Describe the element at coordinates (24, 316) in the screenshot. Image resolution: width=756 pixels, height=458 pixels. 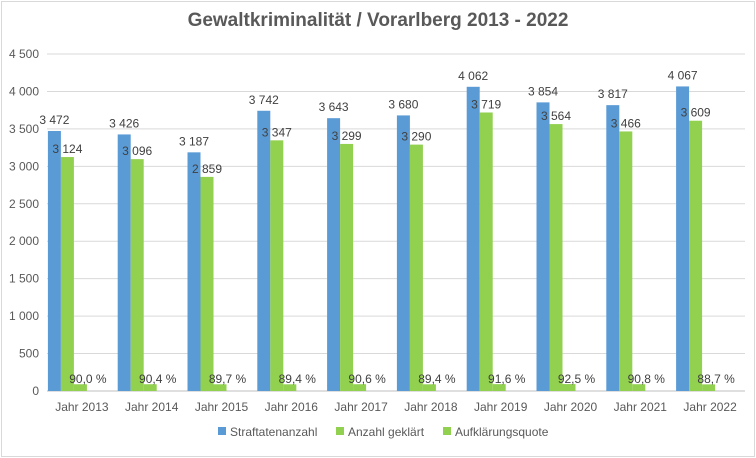
I see `y-tick-label: 1 000` at that location.